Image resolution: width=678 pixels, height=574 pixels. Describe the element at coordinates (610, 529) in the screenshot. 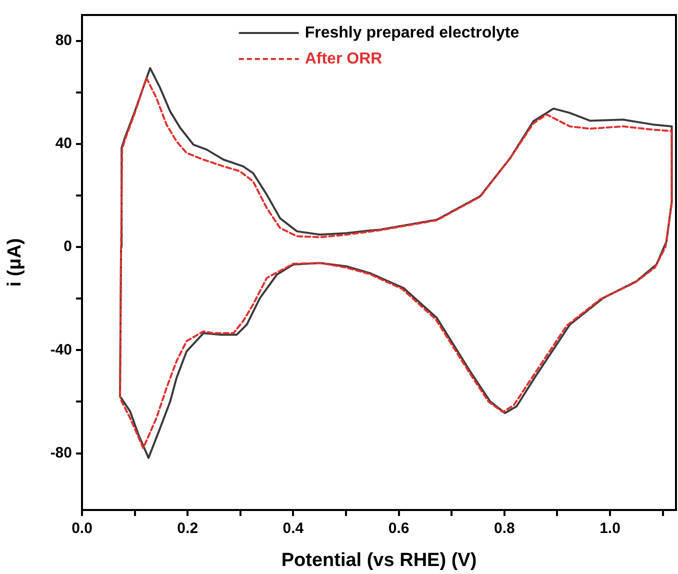

I see `x-tick-label: 1.0` at that location.